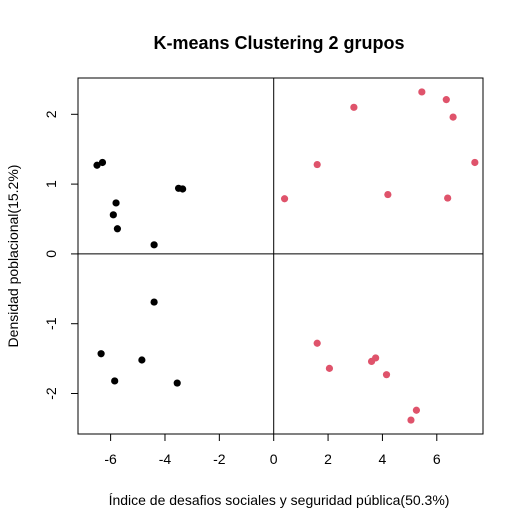  I want to click on x-tick-label: 4, so click(383, 459).